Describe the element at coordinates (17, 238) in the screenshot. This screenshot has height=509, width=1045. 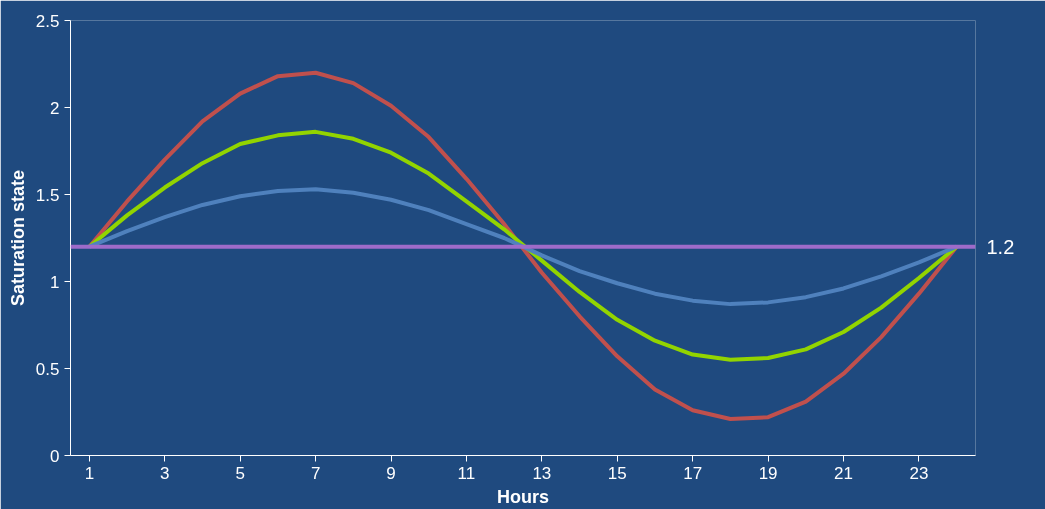
I see `y-axis-title: Saturation state` at that location.